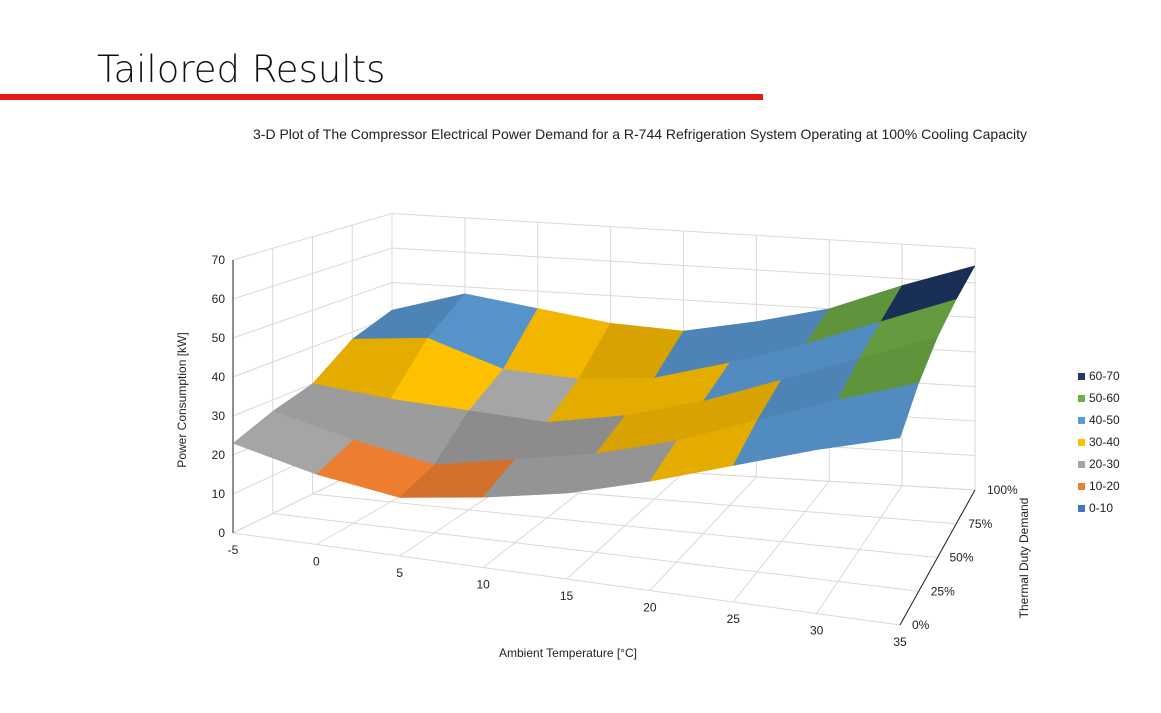  I want to click on legend-label: 0-10, so click(1101, 508).